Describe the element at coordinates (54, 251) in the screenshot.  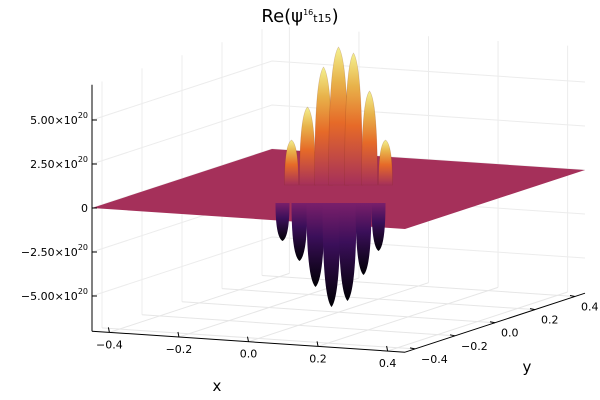
I see `z-tick-label: −2.50×10²⁰` at that location.